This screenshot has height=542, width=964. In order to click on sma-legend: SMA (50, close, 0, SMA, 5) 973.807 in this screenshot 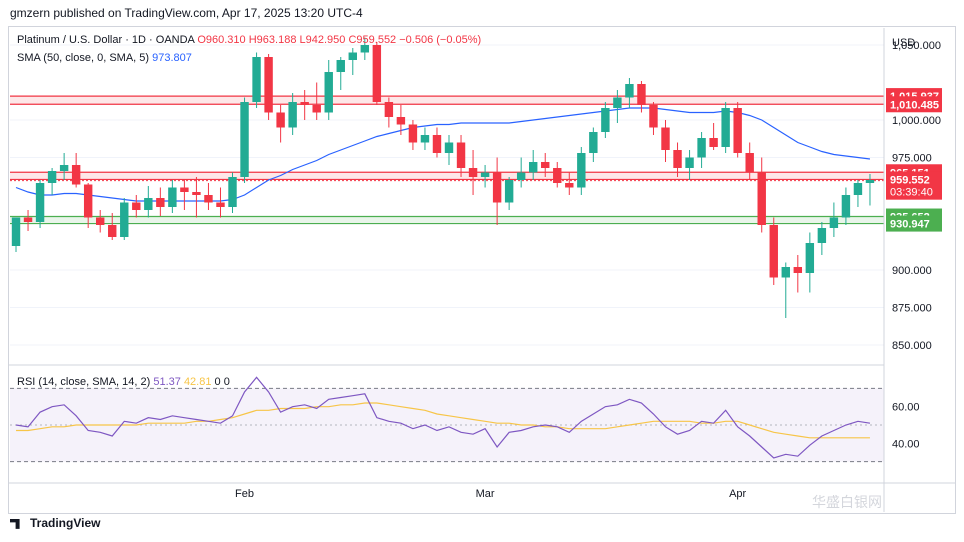, I will do `click(104, 58)`.